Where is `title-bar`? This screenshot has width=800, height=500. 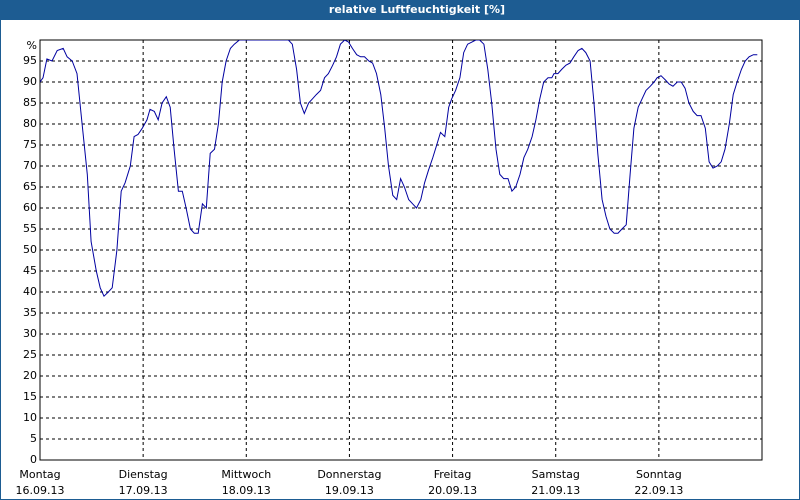 title-bar is located at coordinates (400, 10).